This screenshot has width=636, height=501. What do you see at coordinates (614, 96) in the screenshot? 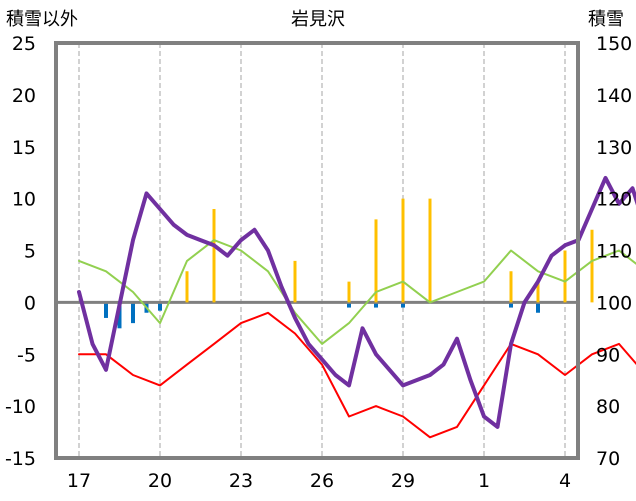
I see `right-tick-label: 140` at bounding box center [614, 96].